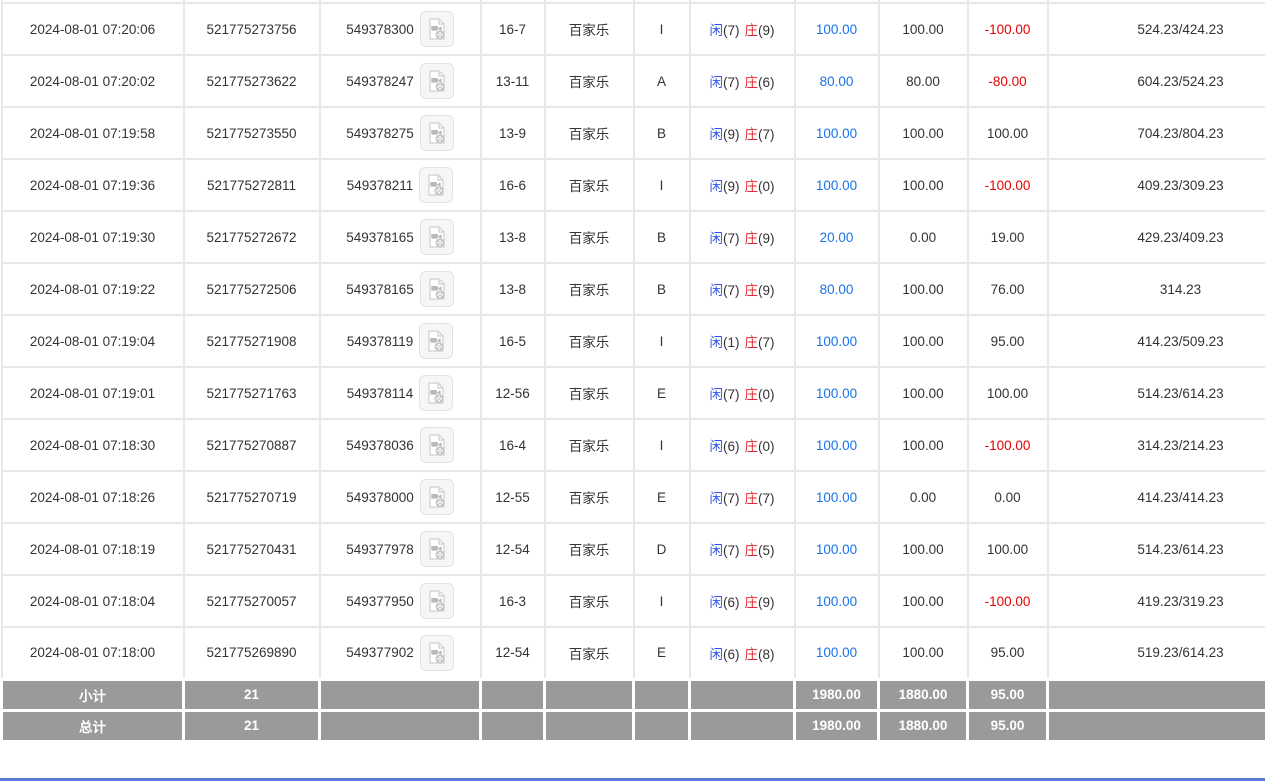 The image size is (1265, 781). Describe the element at coordinates (251, 289) in the screenshot. I see `bet-id-cell: 521775272506` at that location.